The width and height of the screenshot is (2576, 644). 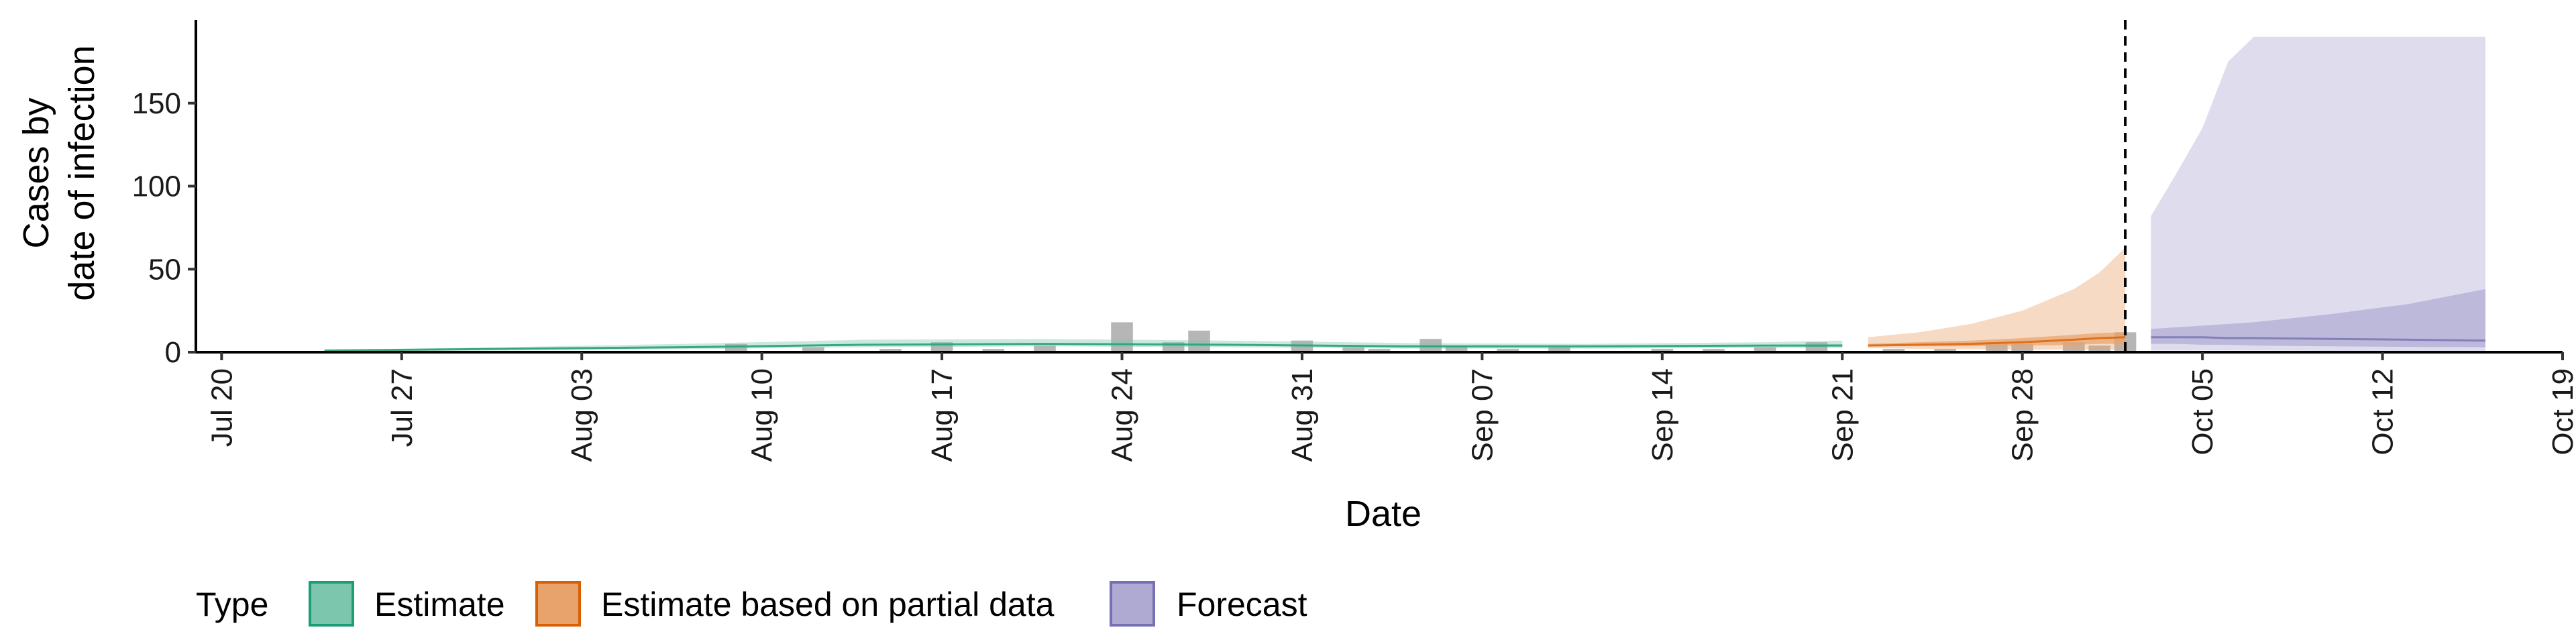 What do you see at coordinates (156, 186) in the screenshot?
I see `y-tick-label: 100` at bounding box center [156, 186].